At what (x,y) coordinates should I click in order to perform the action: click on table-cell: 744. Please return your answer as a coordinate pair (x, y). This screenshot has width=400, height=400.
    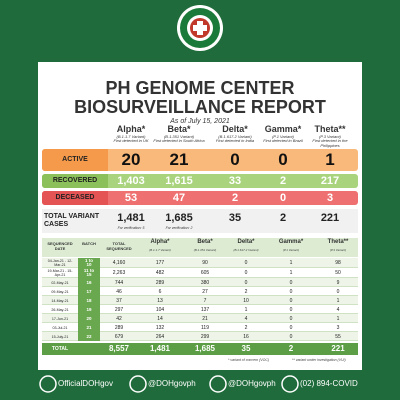
    Looking at the image, I should click on (119, 282).